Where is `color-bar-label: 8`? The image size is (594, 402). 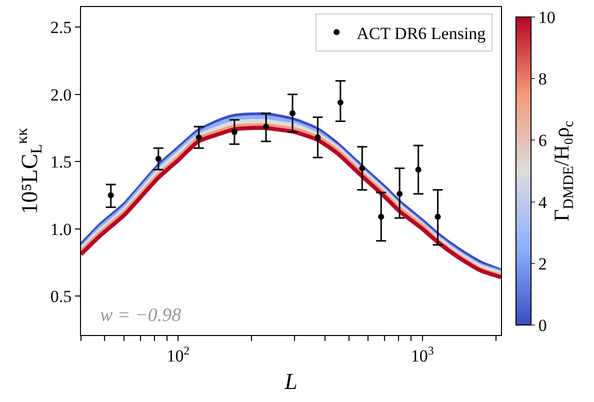 color-bar-label: 8 is located at coordinates (542, 79).